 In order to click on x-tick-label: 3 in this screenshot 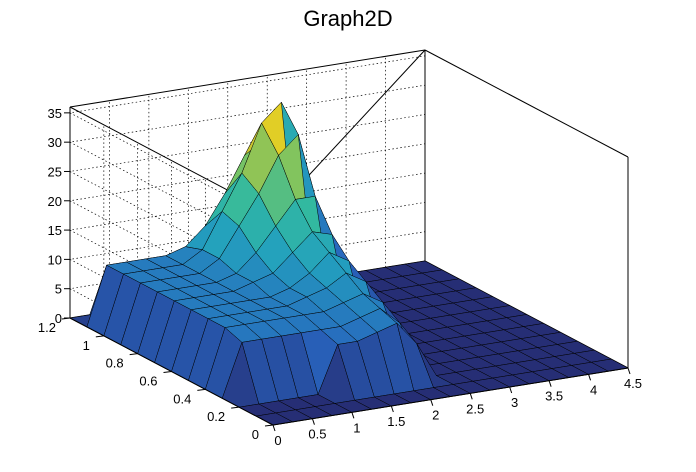, I will do `click(514, 402)`.